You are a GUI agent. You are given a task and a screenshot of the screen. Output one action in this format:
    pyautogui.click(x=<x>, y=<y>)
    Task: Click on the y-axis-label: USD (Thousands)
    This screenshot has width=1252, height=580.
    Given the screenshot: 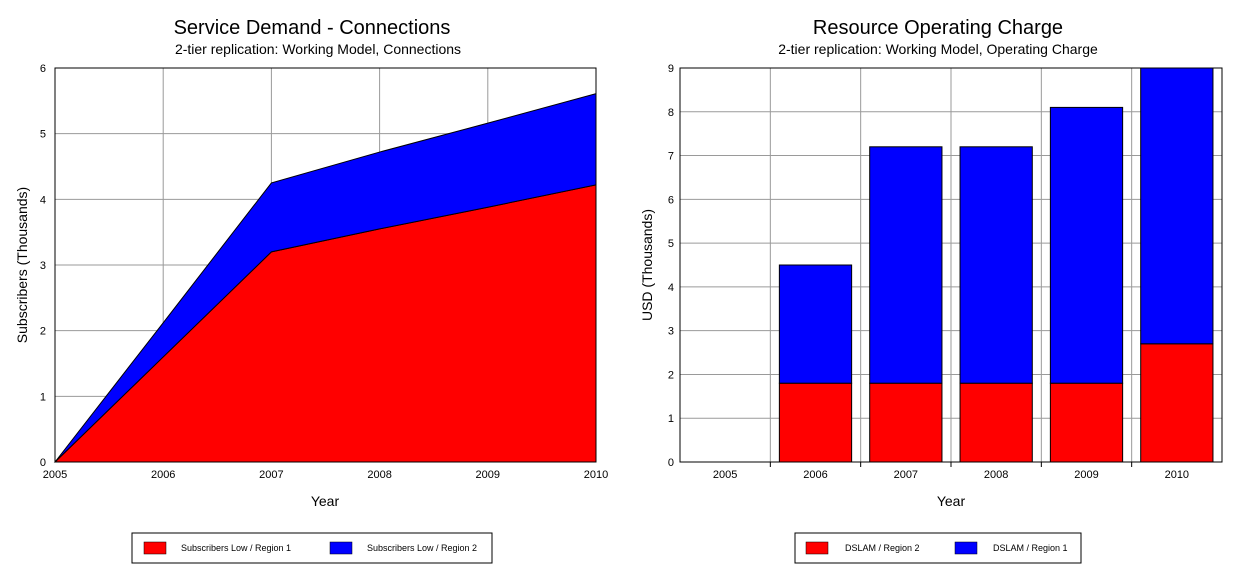 What is the action you would take?
    pyautogui.click(x=647, y=265)
    